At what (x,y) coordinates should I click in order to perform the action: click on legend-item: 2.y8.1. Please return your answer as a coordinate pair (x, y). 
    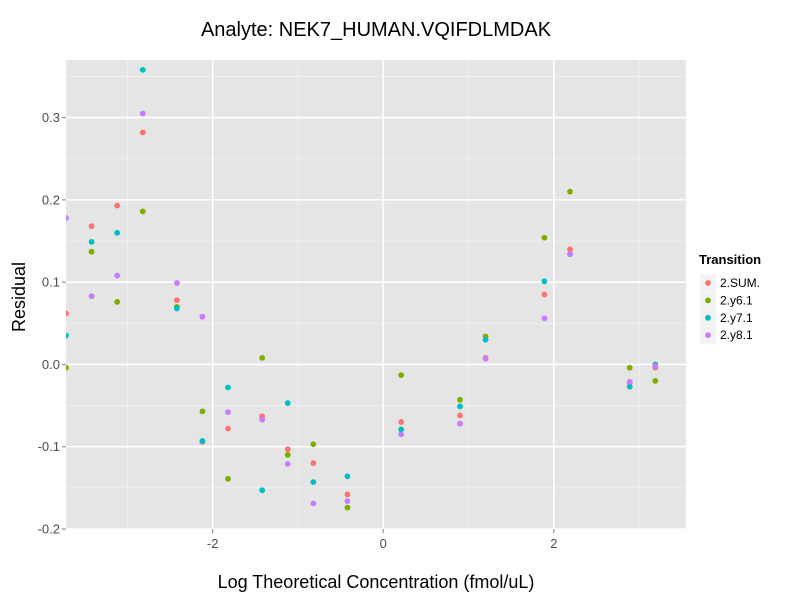
    Looking at the image, I should click on (726, 335).